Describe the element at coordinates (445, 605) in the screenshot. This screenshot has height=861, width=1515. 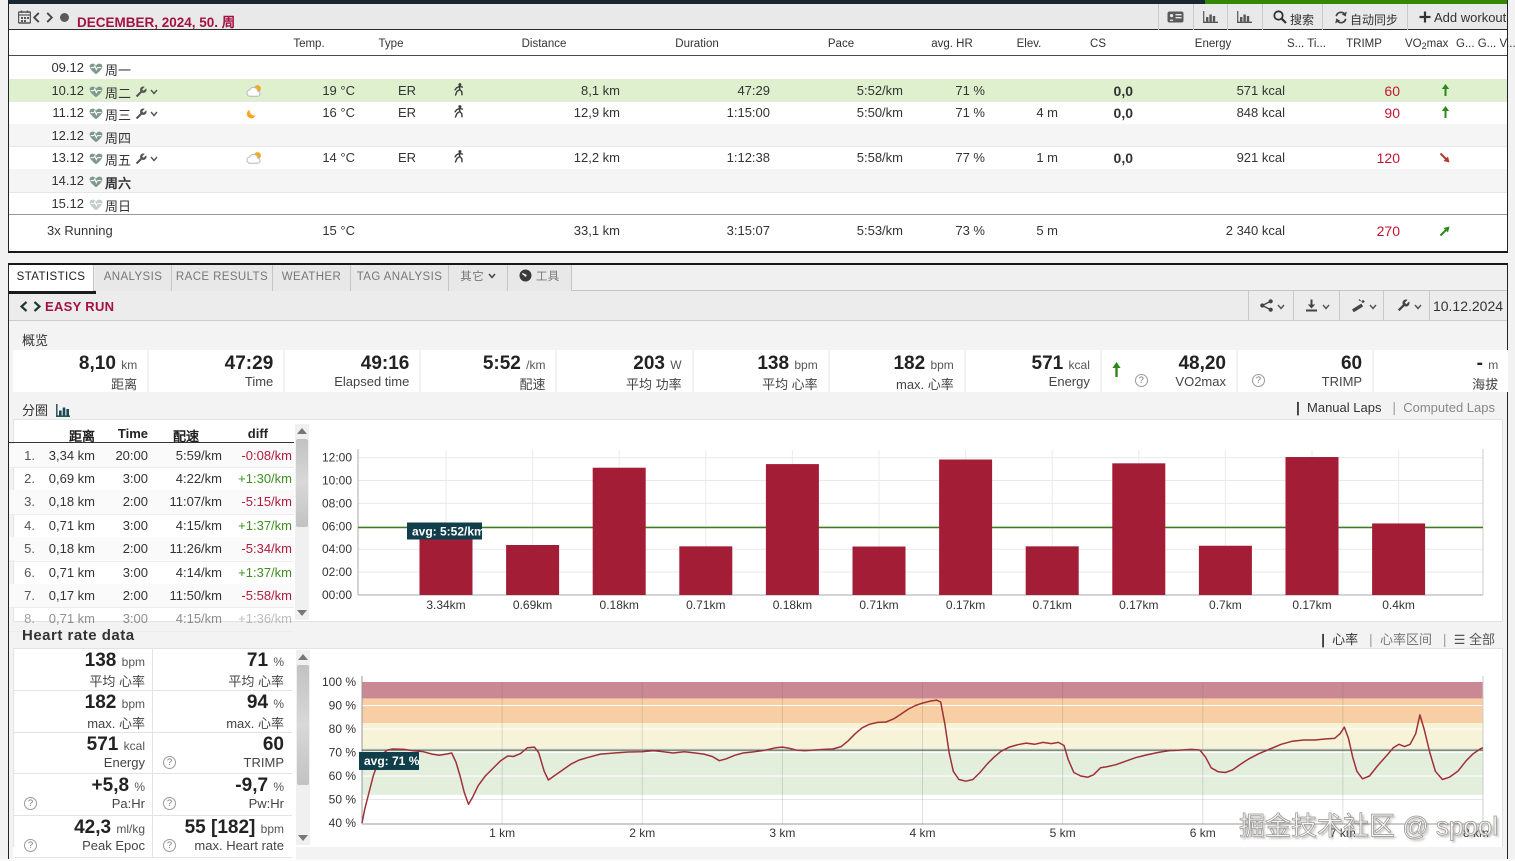
I see `svg-text: 3.34km` at that location.